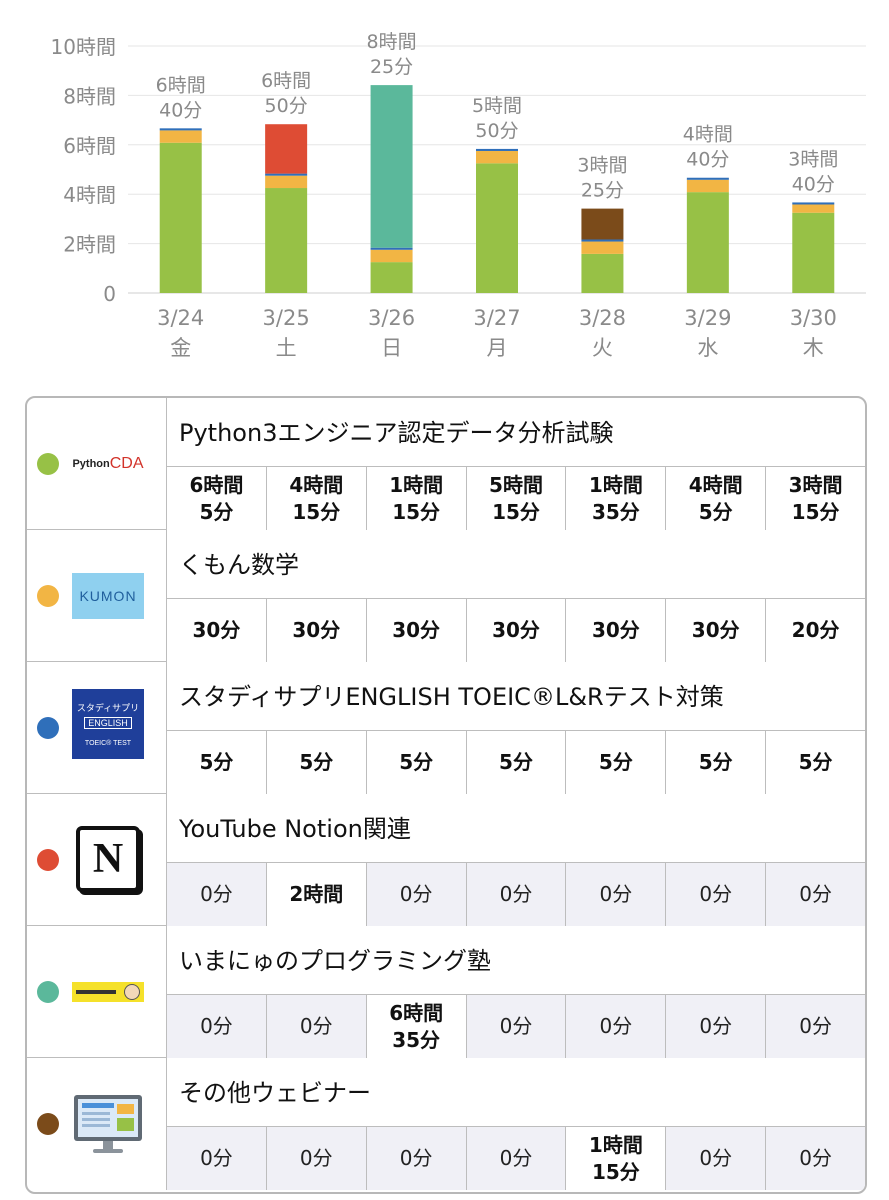  I want to click on subject-name: スタディサプリENGLISH TOEIC®L&Rテスト対策, so click(451, 697).